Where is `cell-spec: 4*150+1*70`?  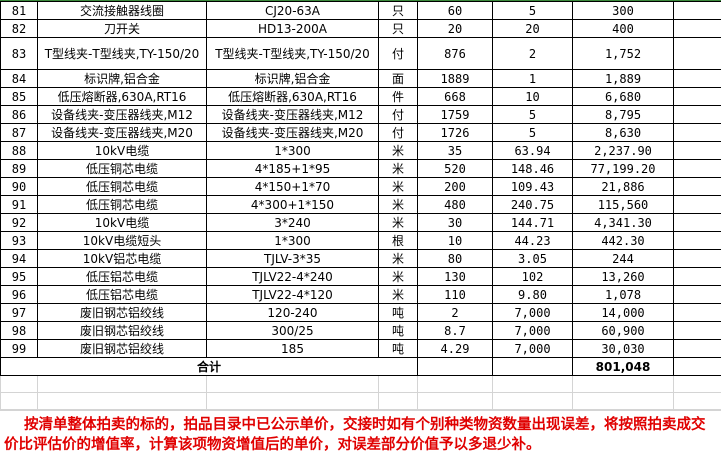 cell-spec: 4*150+1*70 is located at coordinates (292, 186).